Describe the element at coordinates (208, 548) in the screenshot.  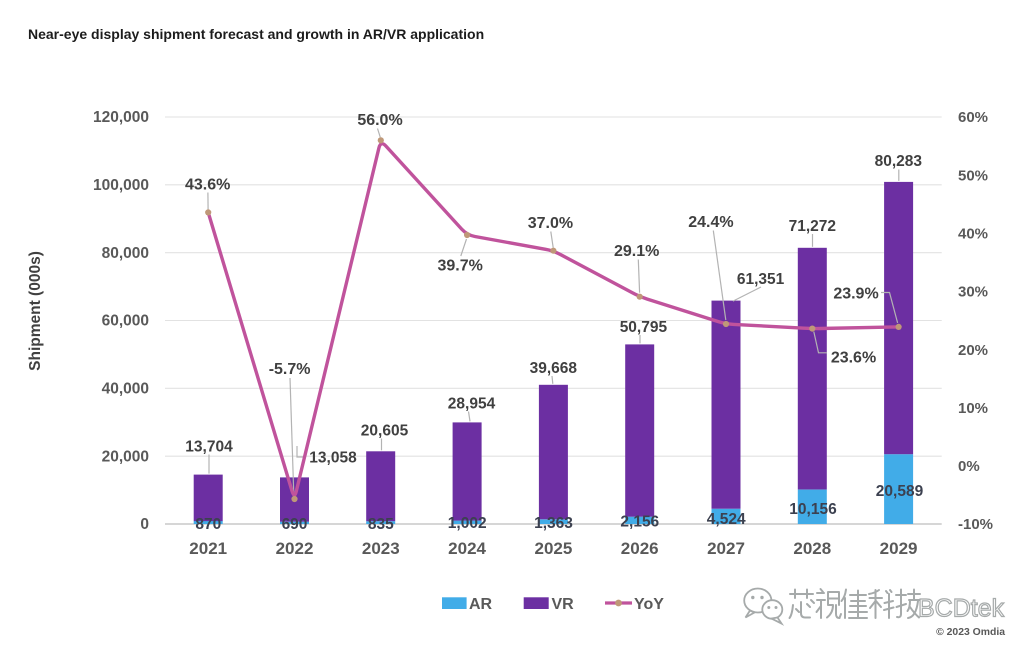
I see `svg-text: 2021` at that location.